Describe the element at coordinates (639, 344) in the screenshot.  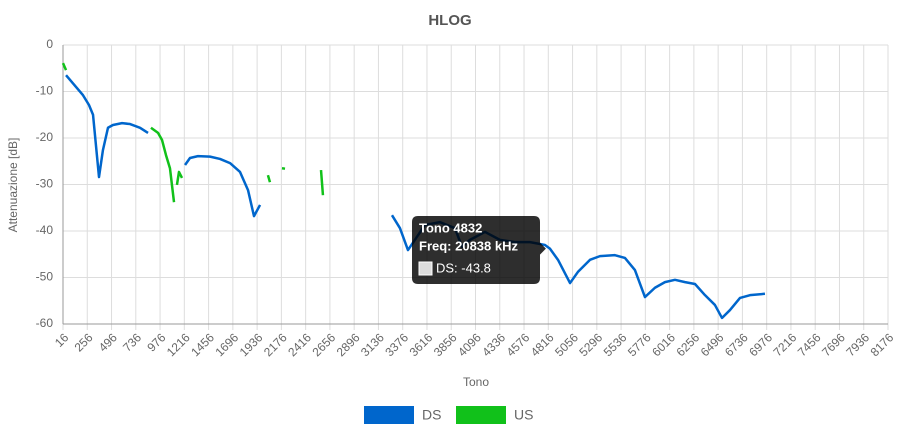
I see `x-tick-label: 5776` at that location.